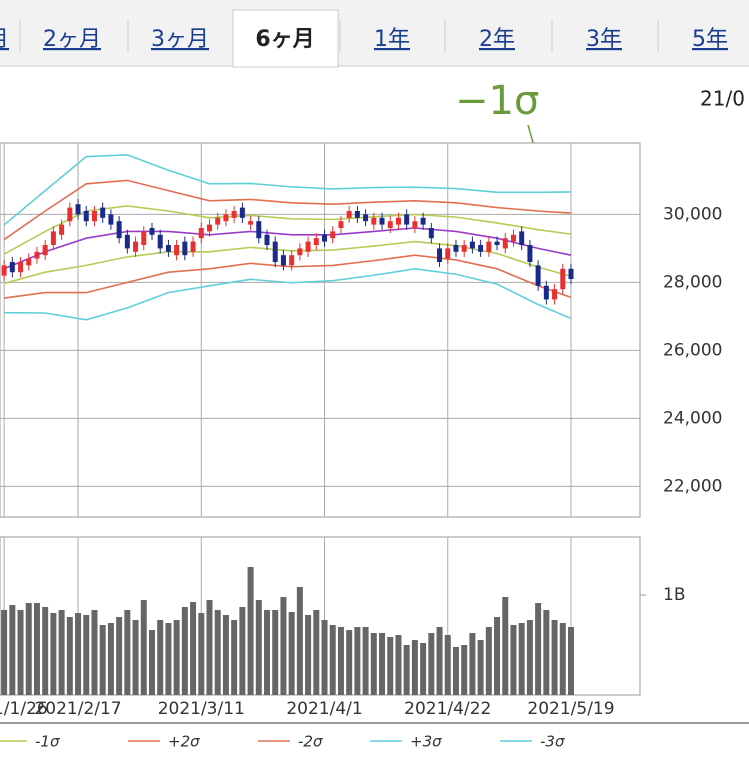 This screenshot has width=749, height=782. I want to click on x-tick-label: 2021/4/22, so click(447, 709).